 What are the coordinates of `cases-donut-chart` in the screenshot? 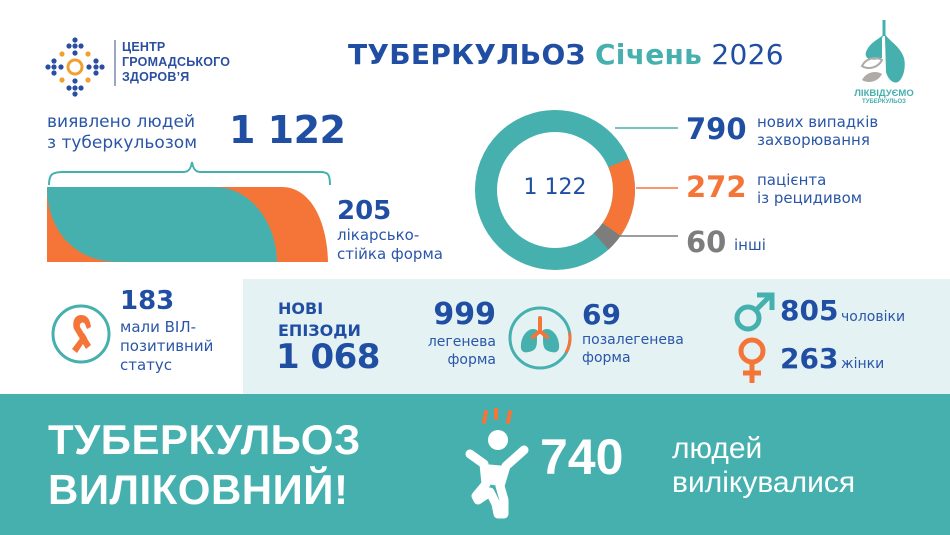 It's located at (576, 190).